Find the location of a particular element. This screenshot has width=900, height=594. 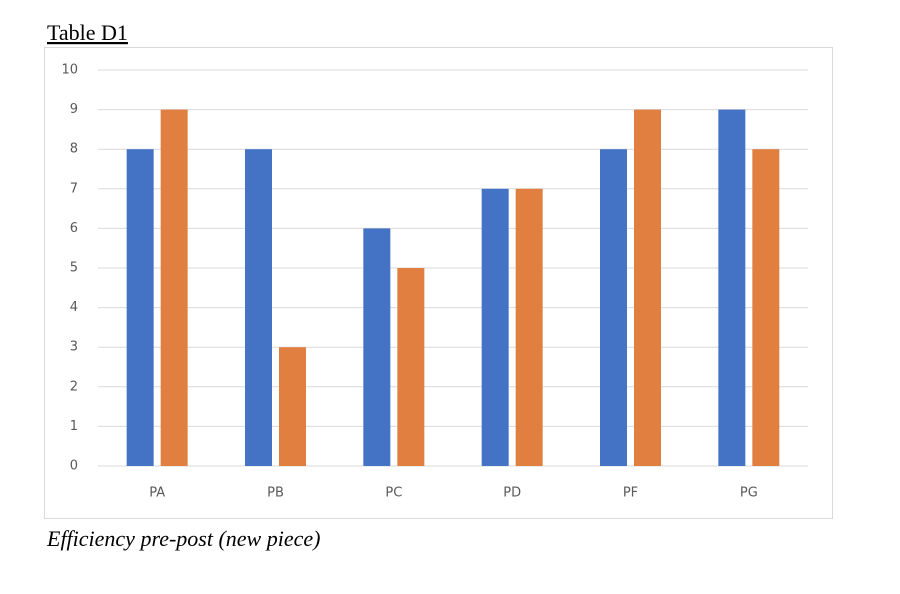

x-tick-label: PF is located at coordinates (630, 493).